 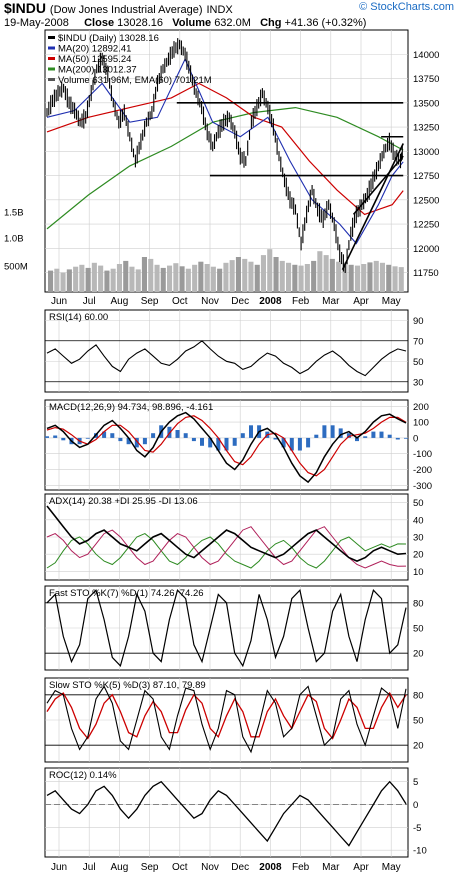 I want to click on bottom-x-tick-label: May, so click(x=391, y=867).